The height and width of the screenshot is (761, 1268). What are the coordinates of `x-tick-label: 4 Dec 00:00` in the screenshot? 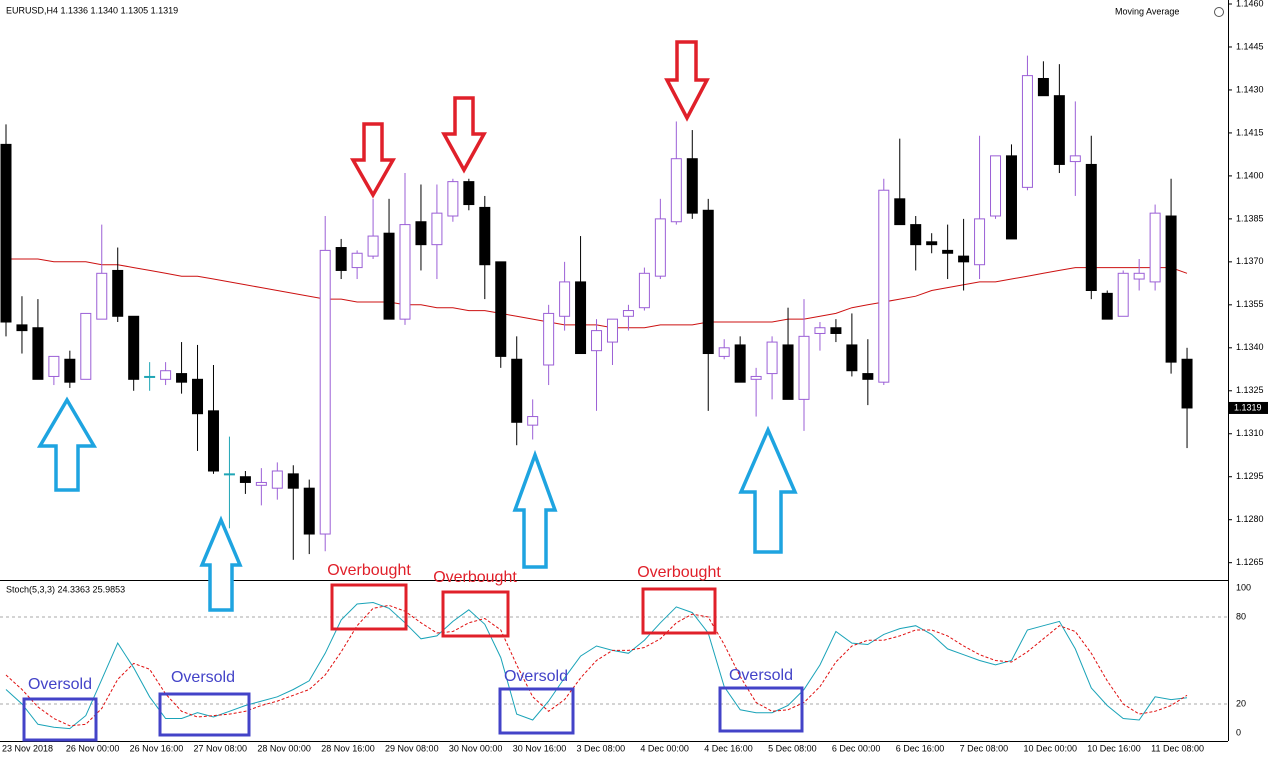 It's located at (664, 748).